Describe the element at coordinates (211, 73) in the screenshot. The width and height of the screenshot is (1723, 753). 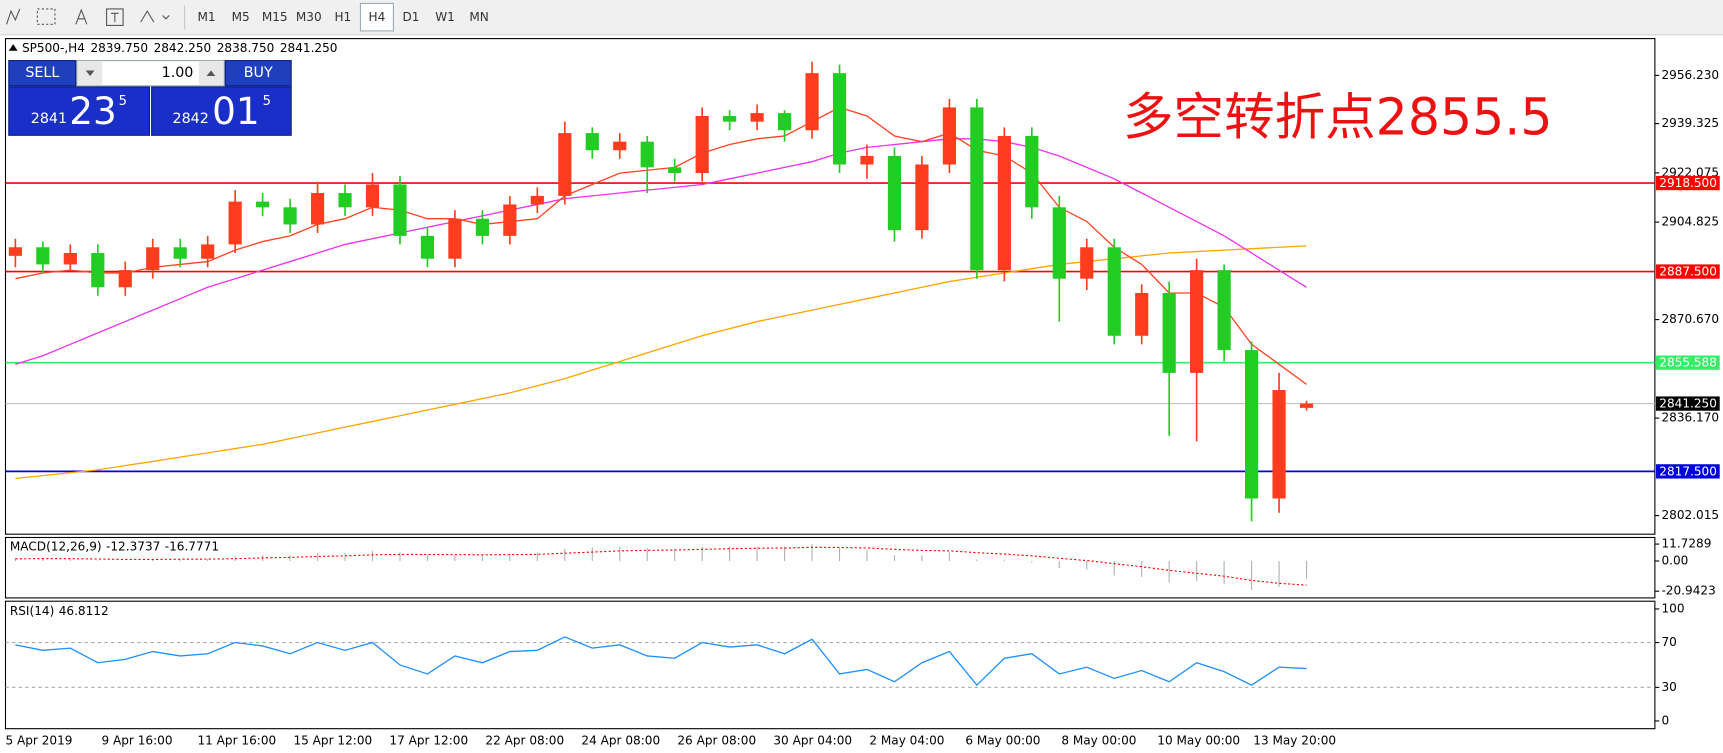
I see `lot-increase-arrow` at that location.